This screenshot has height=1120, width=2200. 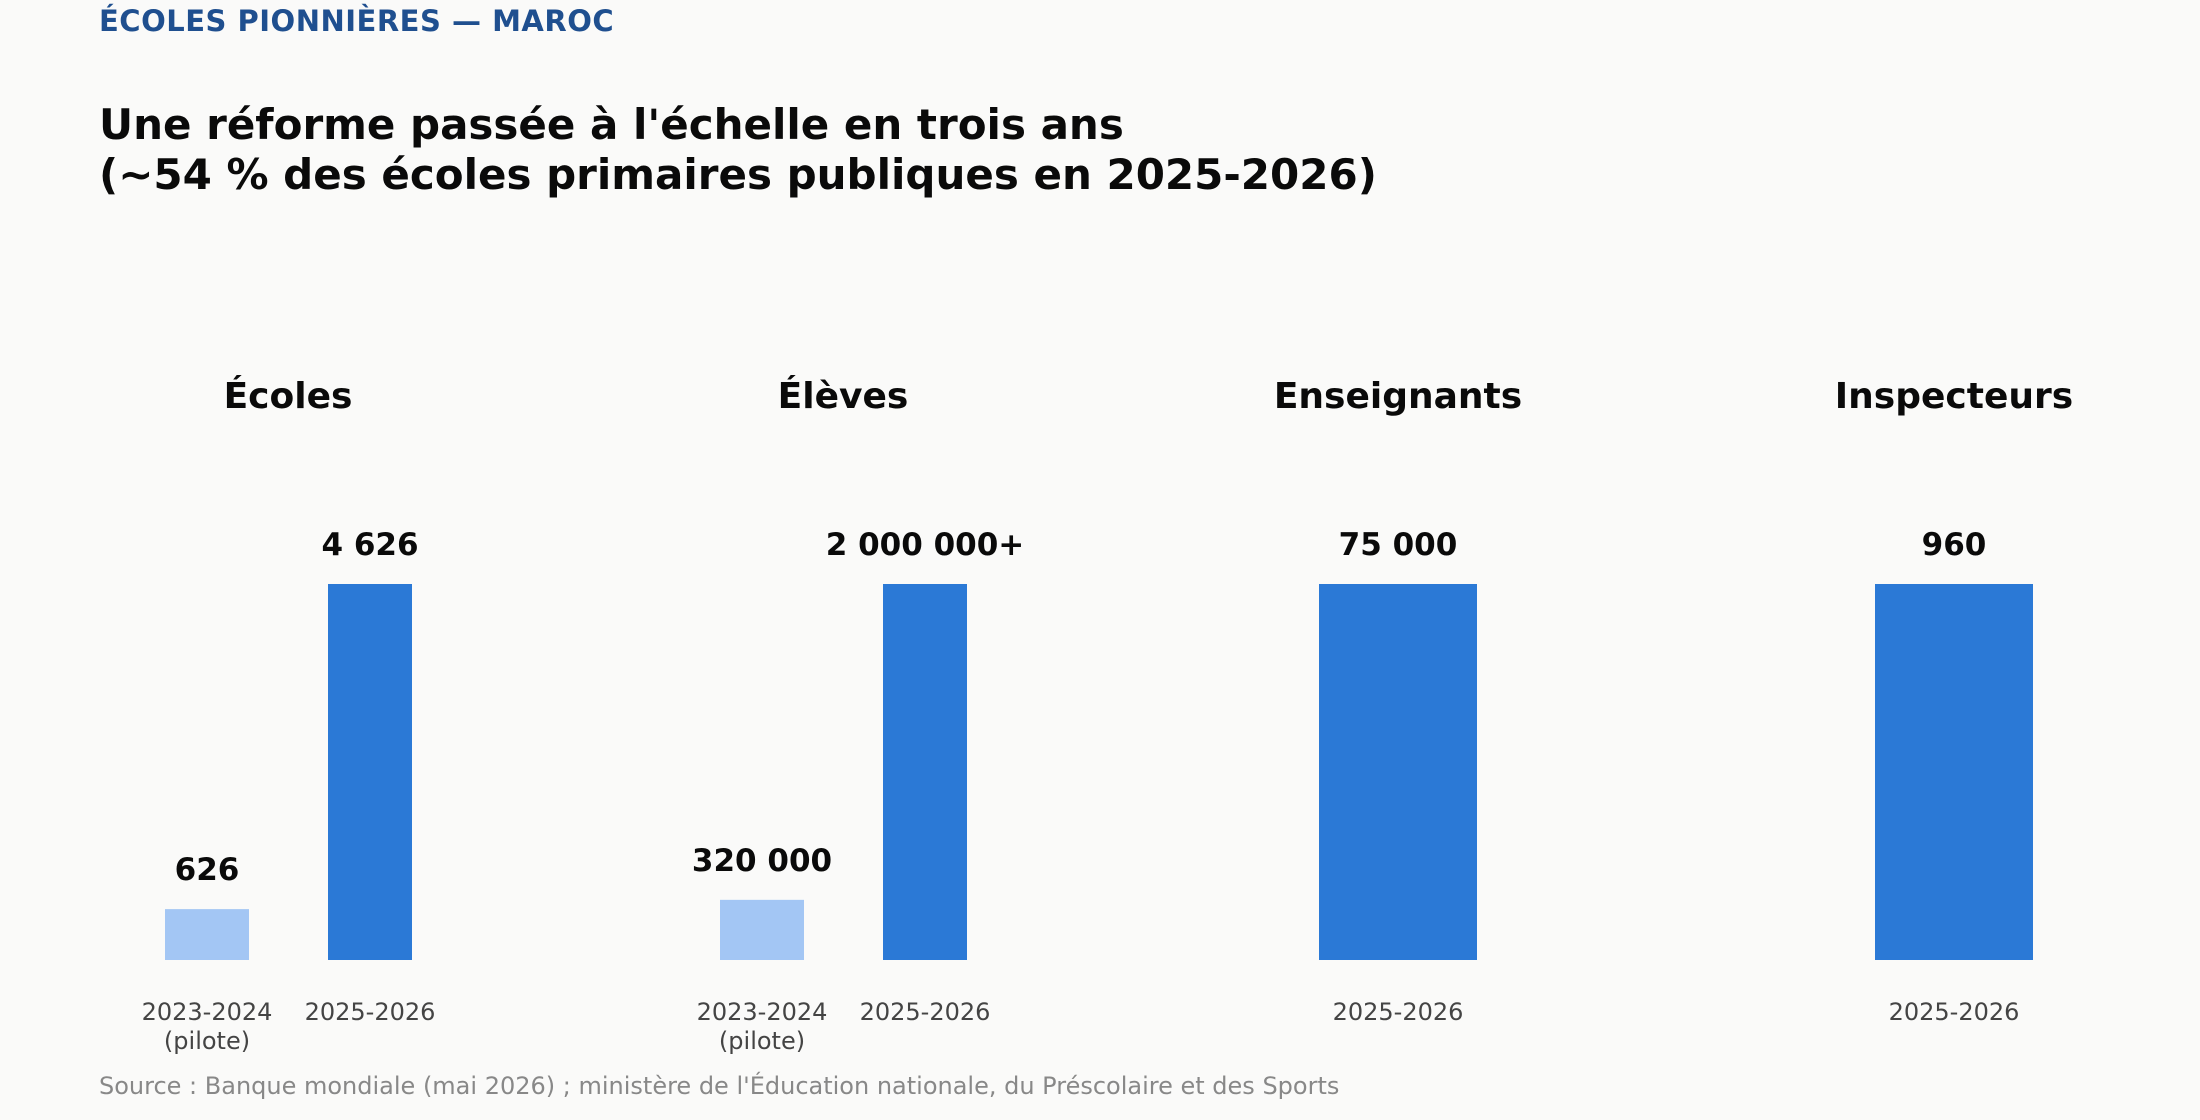 I want to click on value-label: 4 626, so click(x=369, y=545).